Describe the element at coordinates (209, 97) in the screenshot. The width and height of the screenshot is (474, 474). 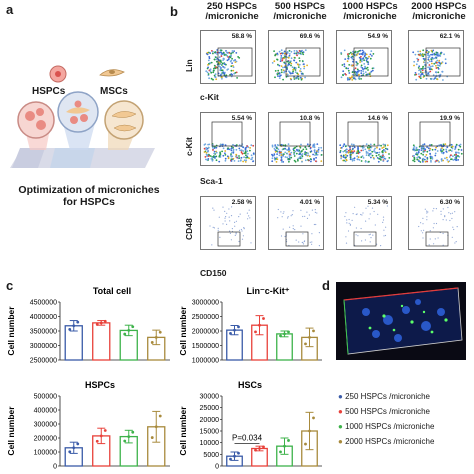
I see `row1-x-label: c-Kit` at that location.